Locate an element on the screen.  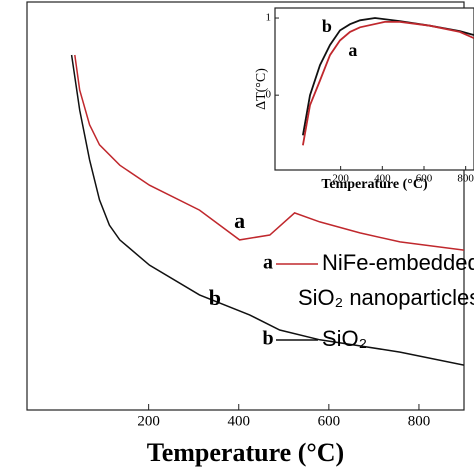
plot-frame is located at coordinates (374, 89).